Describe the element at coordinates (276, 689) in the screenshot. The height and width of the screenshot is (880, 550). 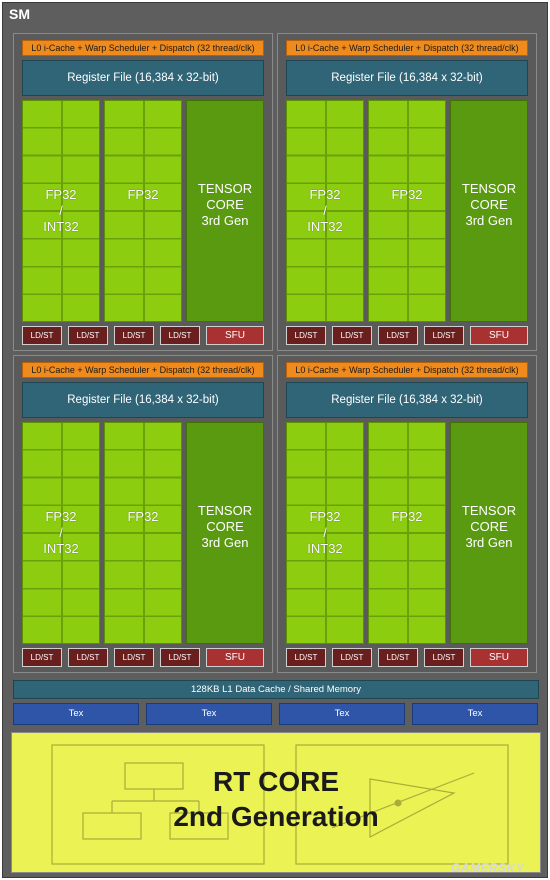
I see `l1-data-cache: 128KB L1 Data Cache / Shared Memory` at that location.